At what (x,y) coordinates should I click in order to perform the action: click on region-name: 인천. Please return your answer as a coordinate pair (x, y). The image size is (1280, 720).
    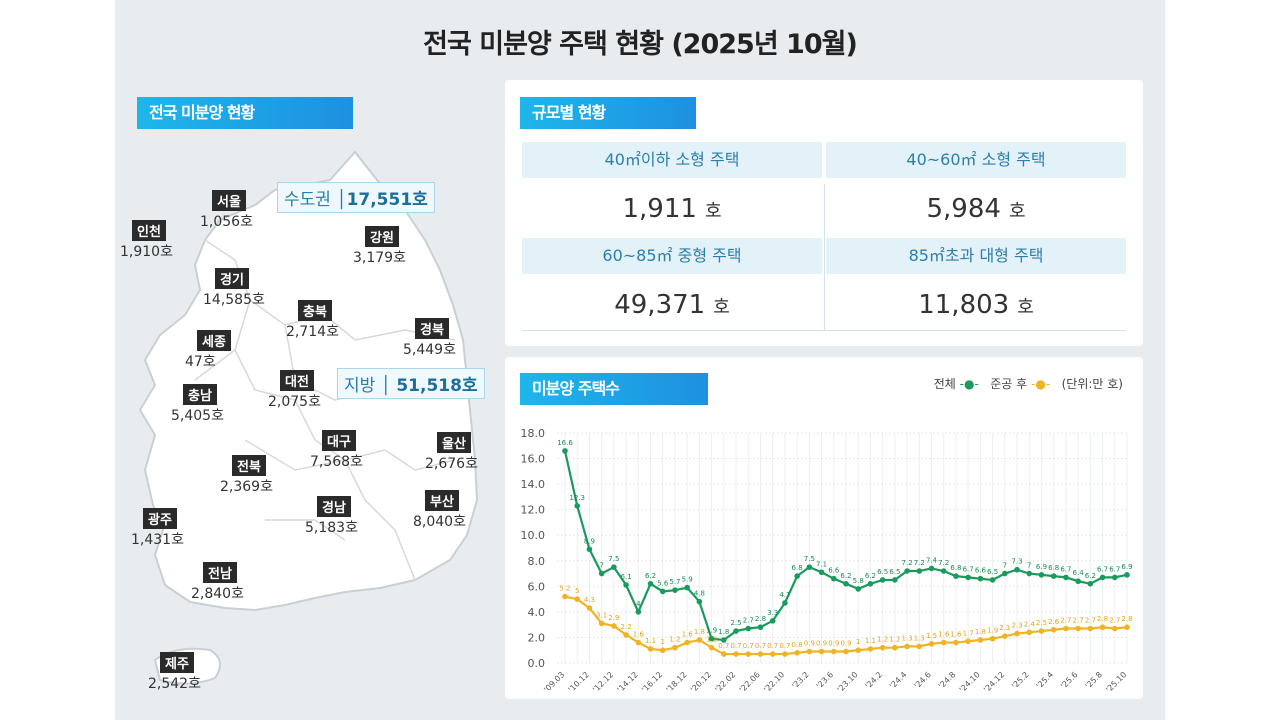
    Looking at the image, I should click on (149, 230).